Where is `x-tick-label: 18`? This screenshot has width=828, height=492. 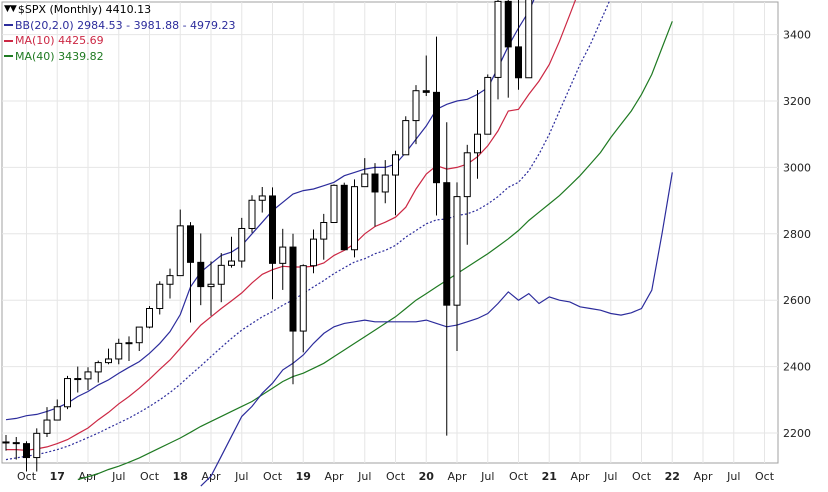
x-tick-label: 18 is located at coordinates (180, 476).